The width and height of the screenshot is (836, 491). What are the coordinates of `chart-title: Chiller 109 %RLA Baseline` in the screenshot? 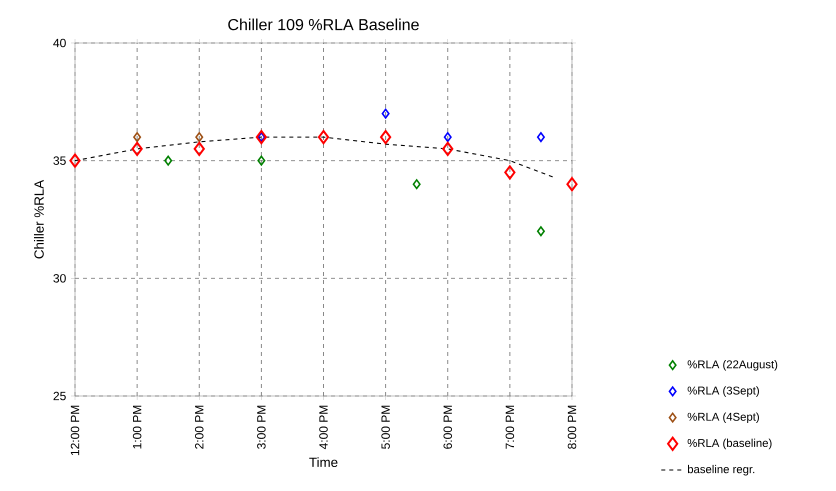 It's located at (323, 24).